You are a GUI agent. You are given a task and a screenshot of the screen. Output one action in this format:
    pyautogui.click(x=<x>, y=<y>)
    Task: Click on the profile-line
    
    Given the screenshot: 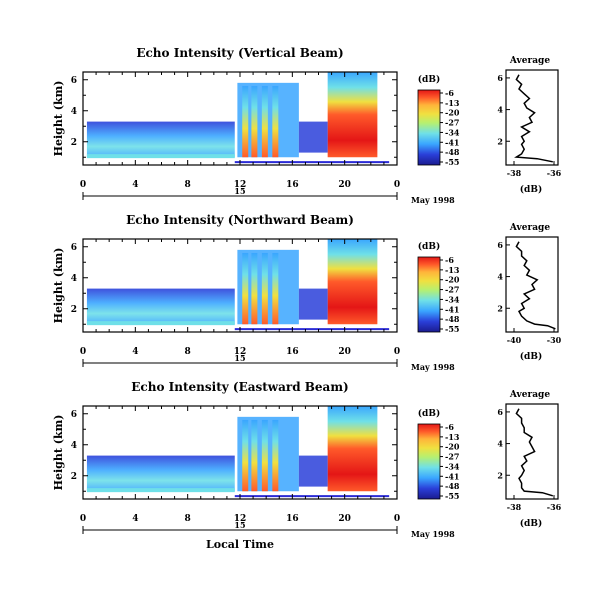 What is the action you would take?
    pyautogui.click(x=534, y=452)
    